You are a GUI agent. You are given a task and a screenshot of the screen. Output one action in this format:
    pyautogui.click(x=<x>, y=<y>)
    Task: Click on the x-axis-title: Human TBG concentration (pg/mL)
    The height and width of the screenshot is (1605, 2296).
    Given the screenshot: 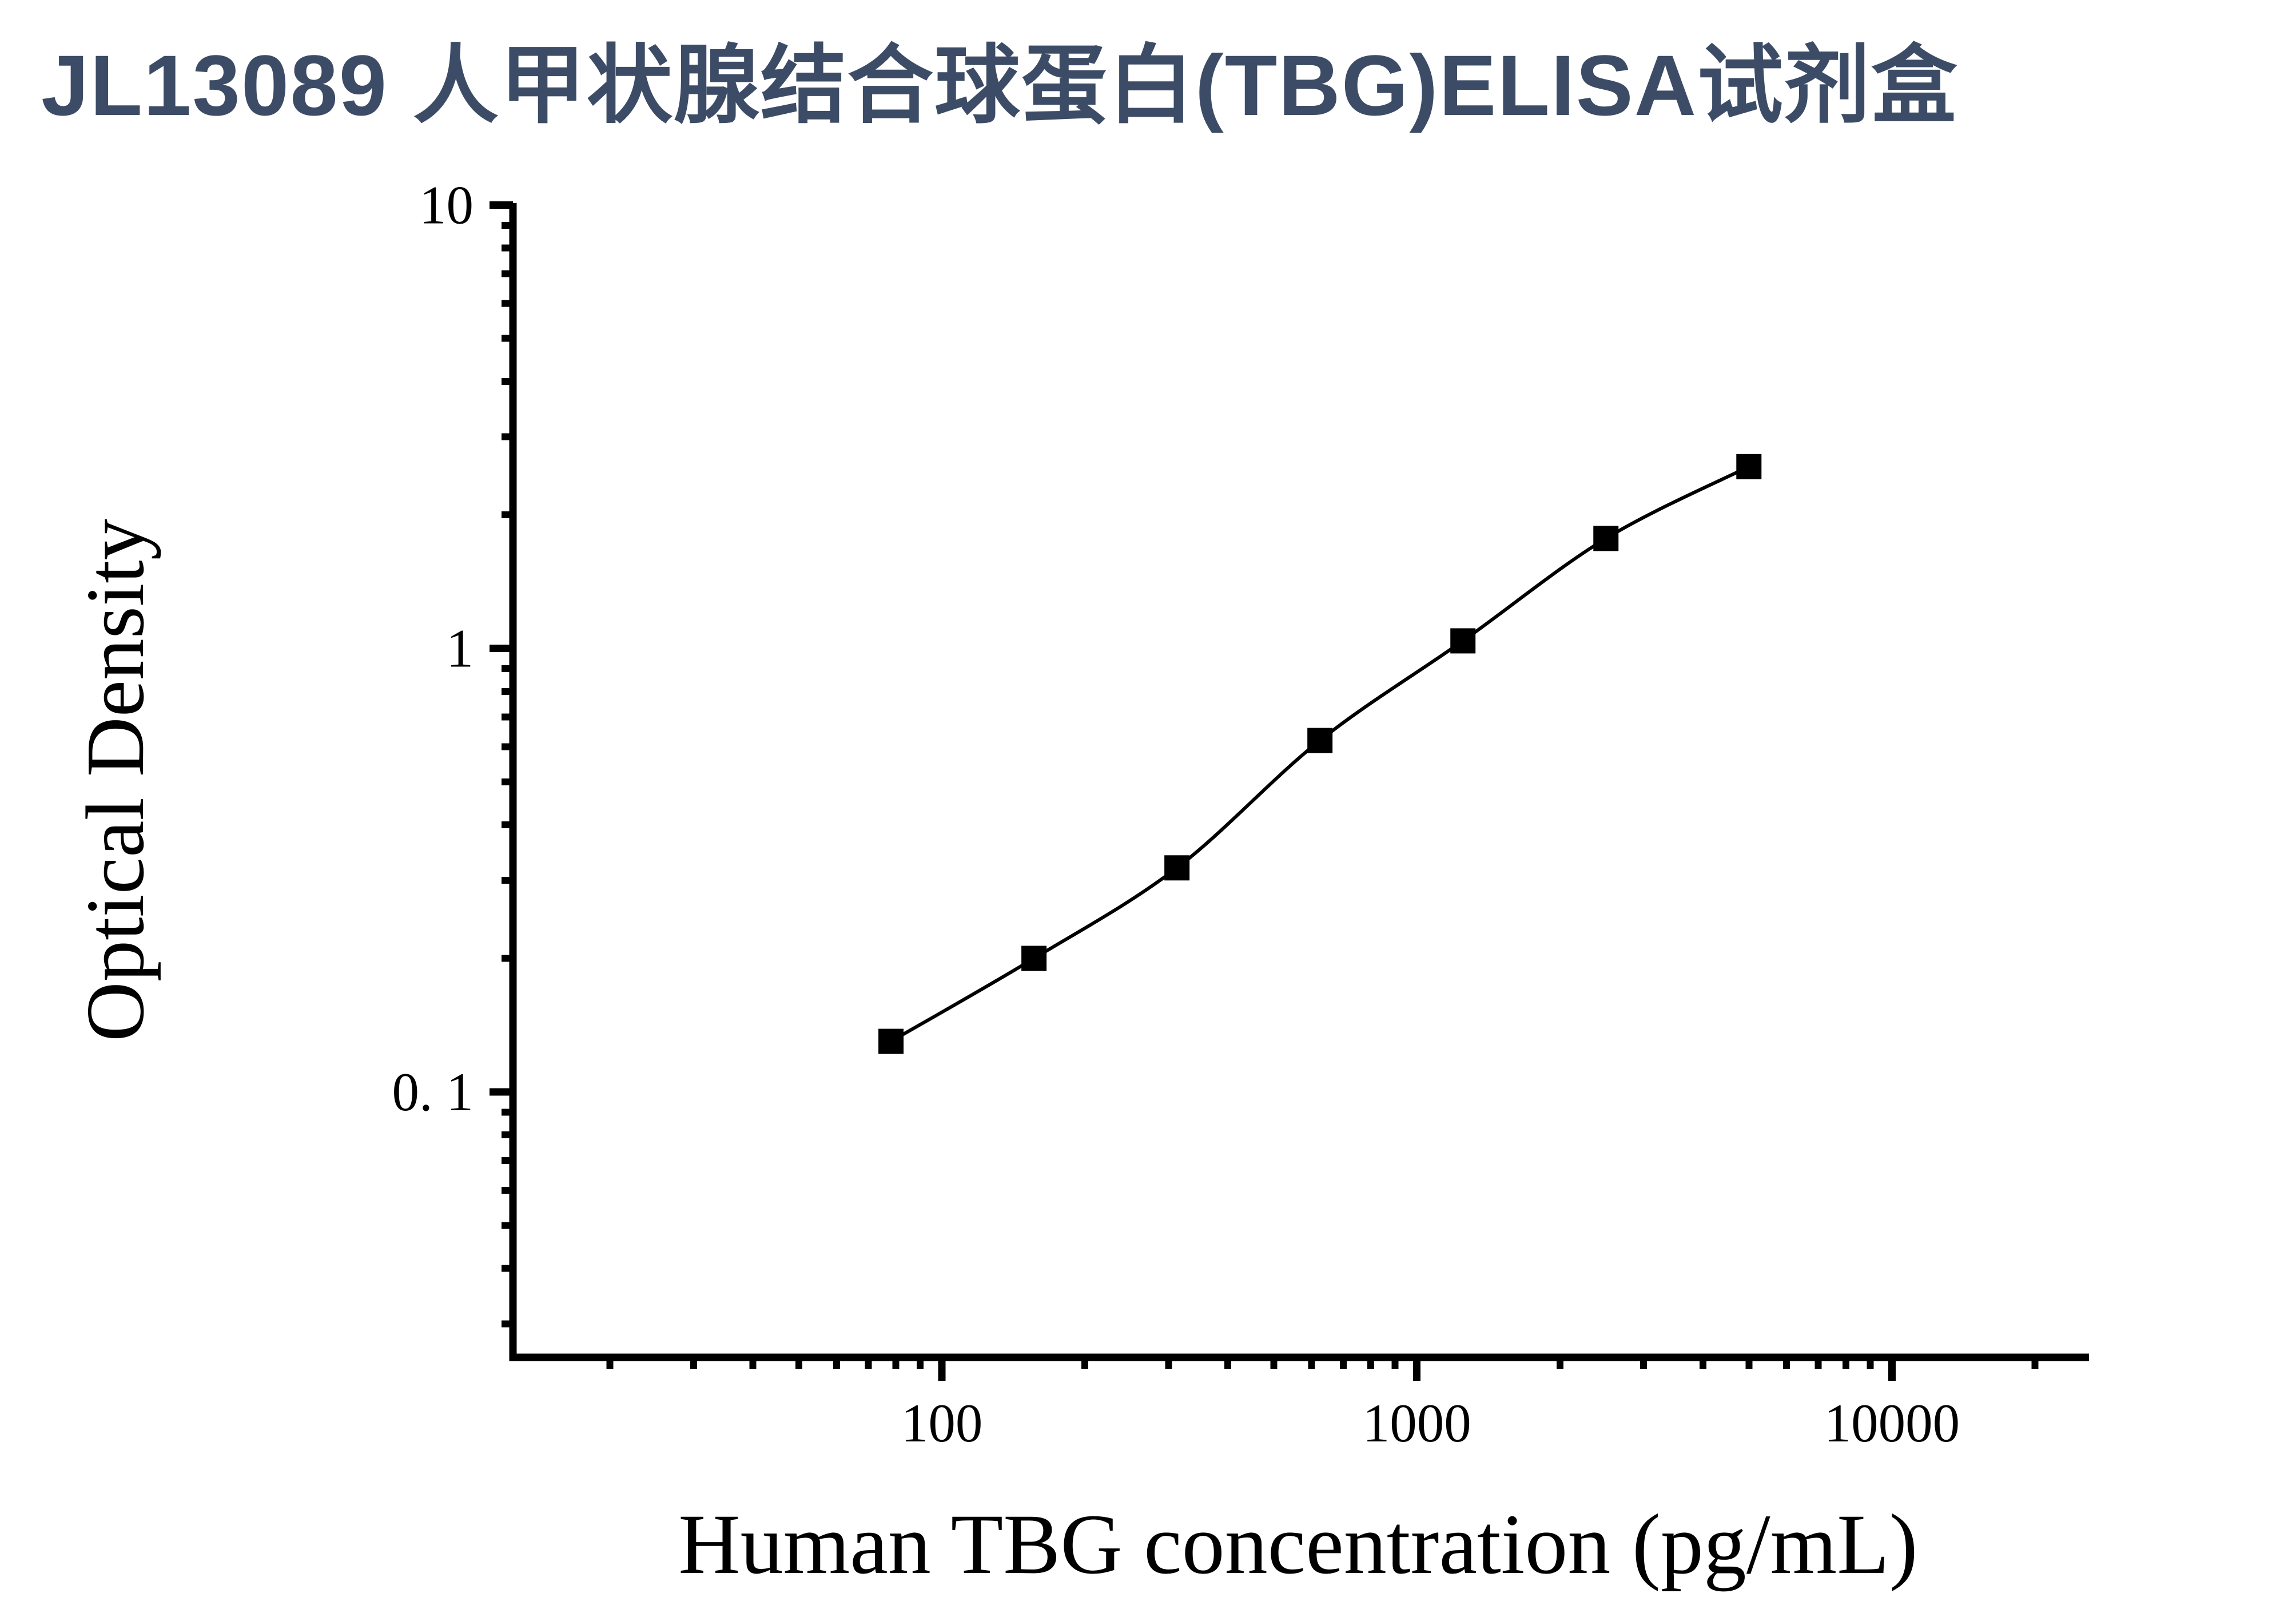 What is the action you would take?
    pyautogui.click(x=1298, y=1544)
    